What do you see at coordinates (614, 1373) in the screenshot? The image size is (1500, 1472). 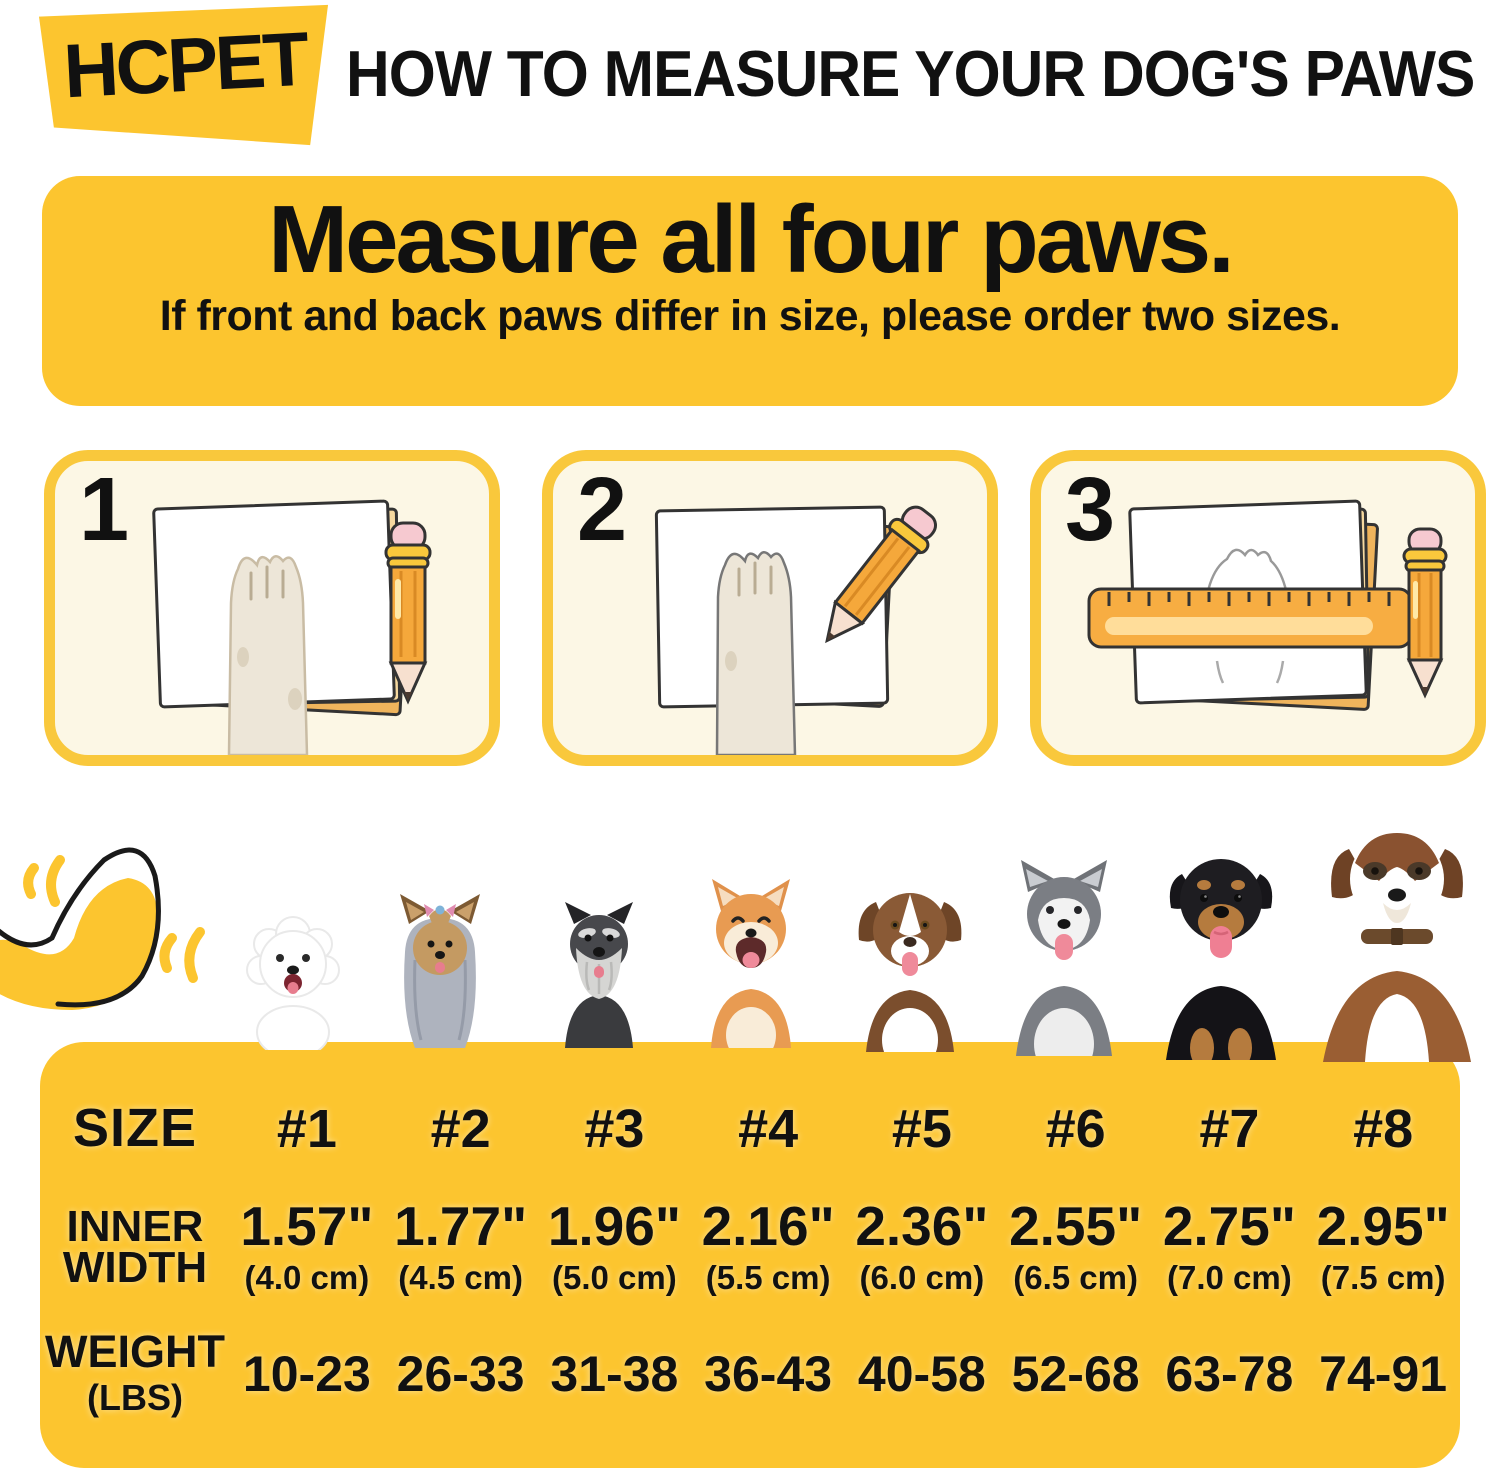 I see `weight-value: 31-38` at bounding box center [614, 1373].